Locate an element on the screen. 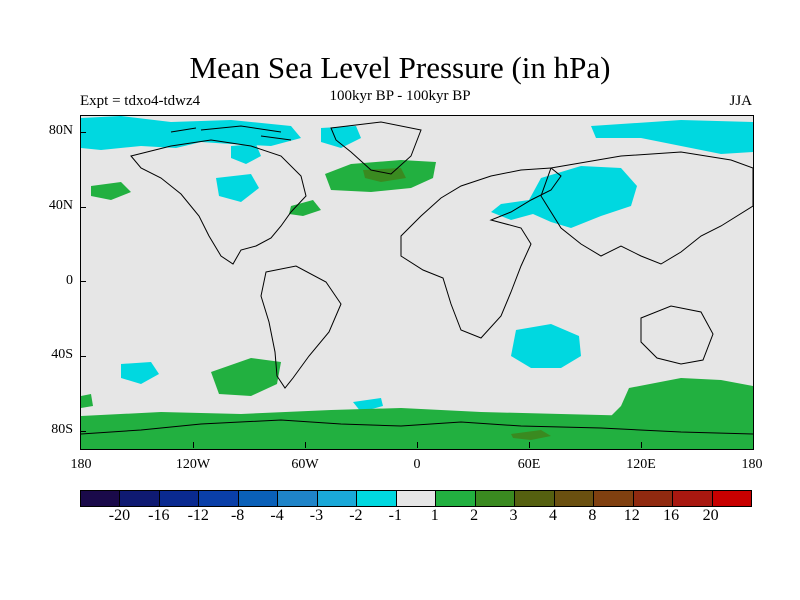 This screenshot has width=800, height=600. x-label-180w: 180 is located at coordinates (81, 464).